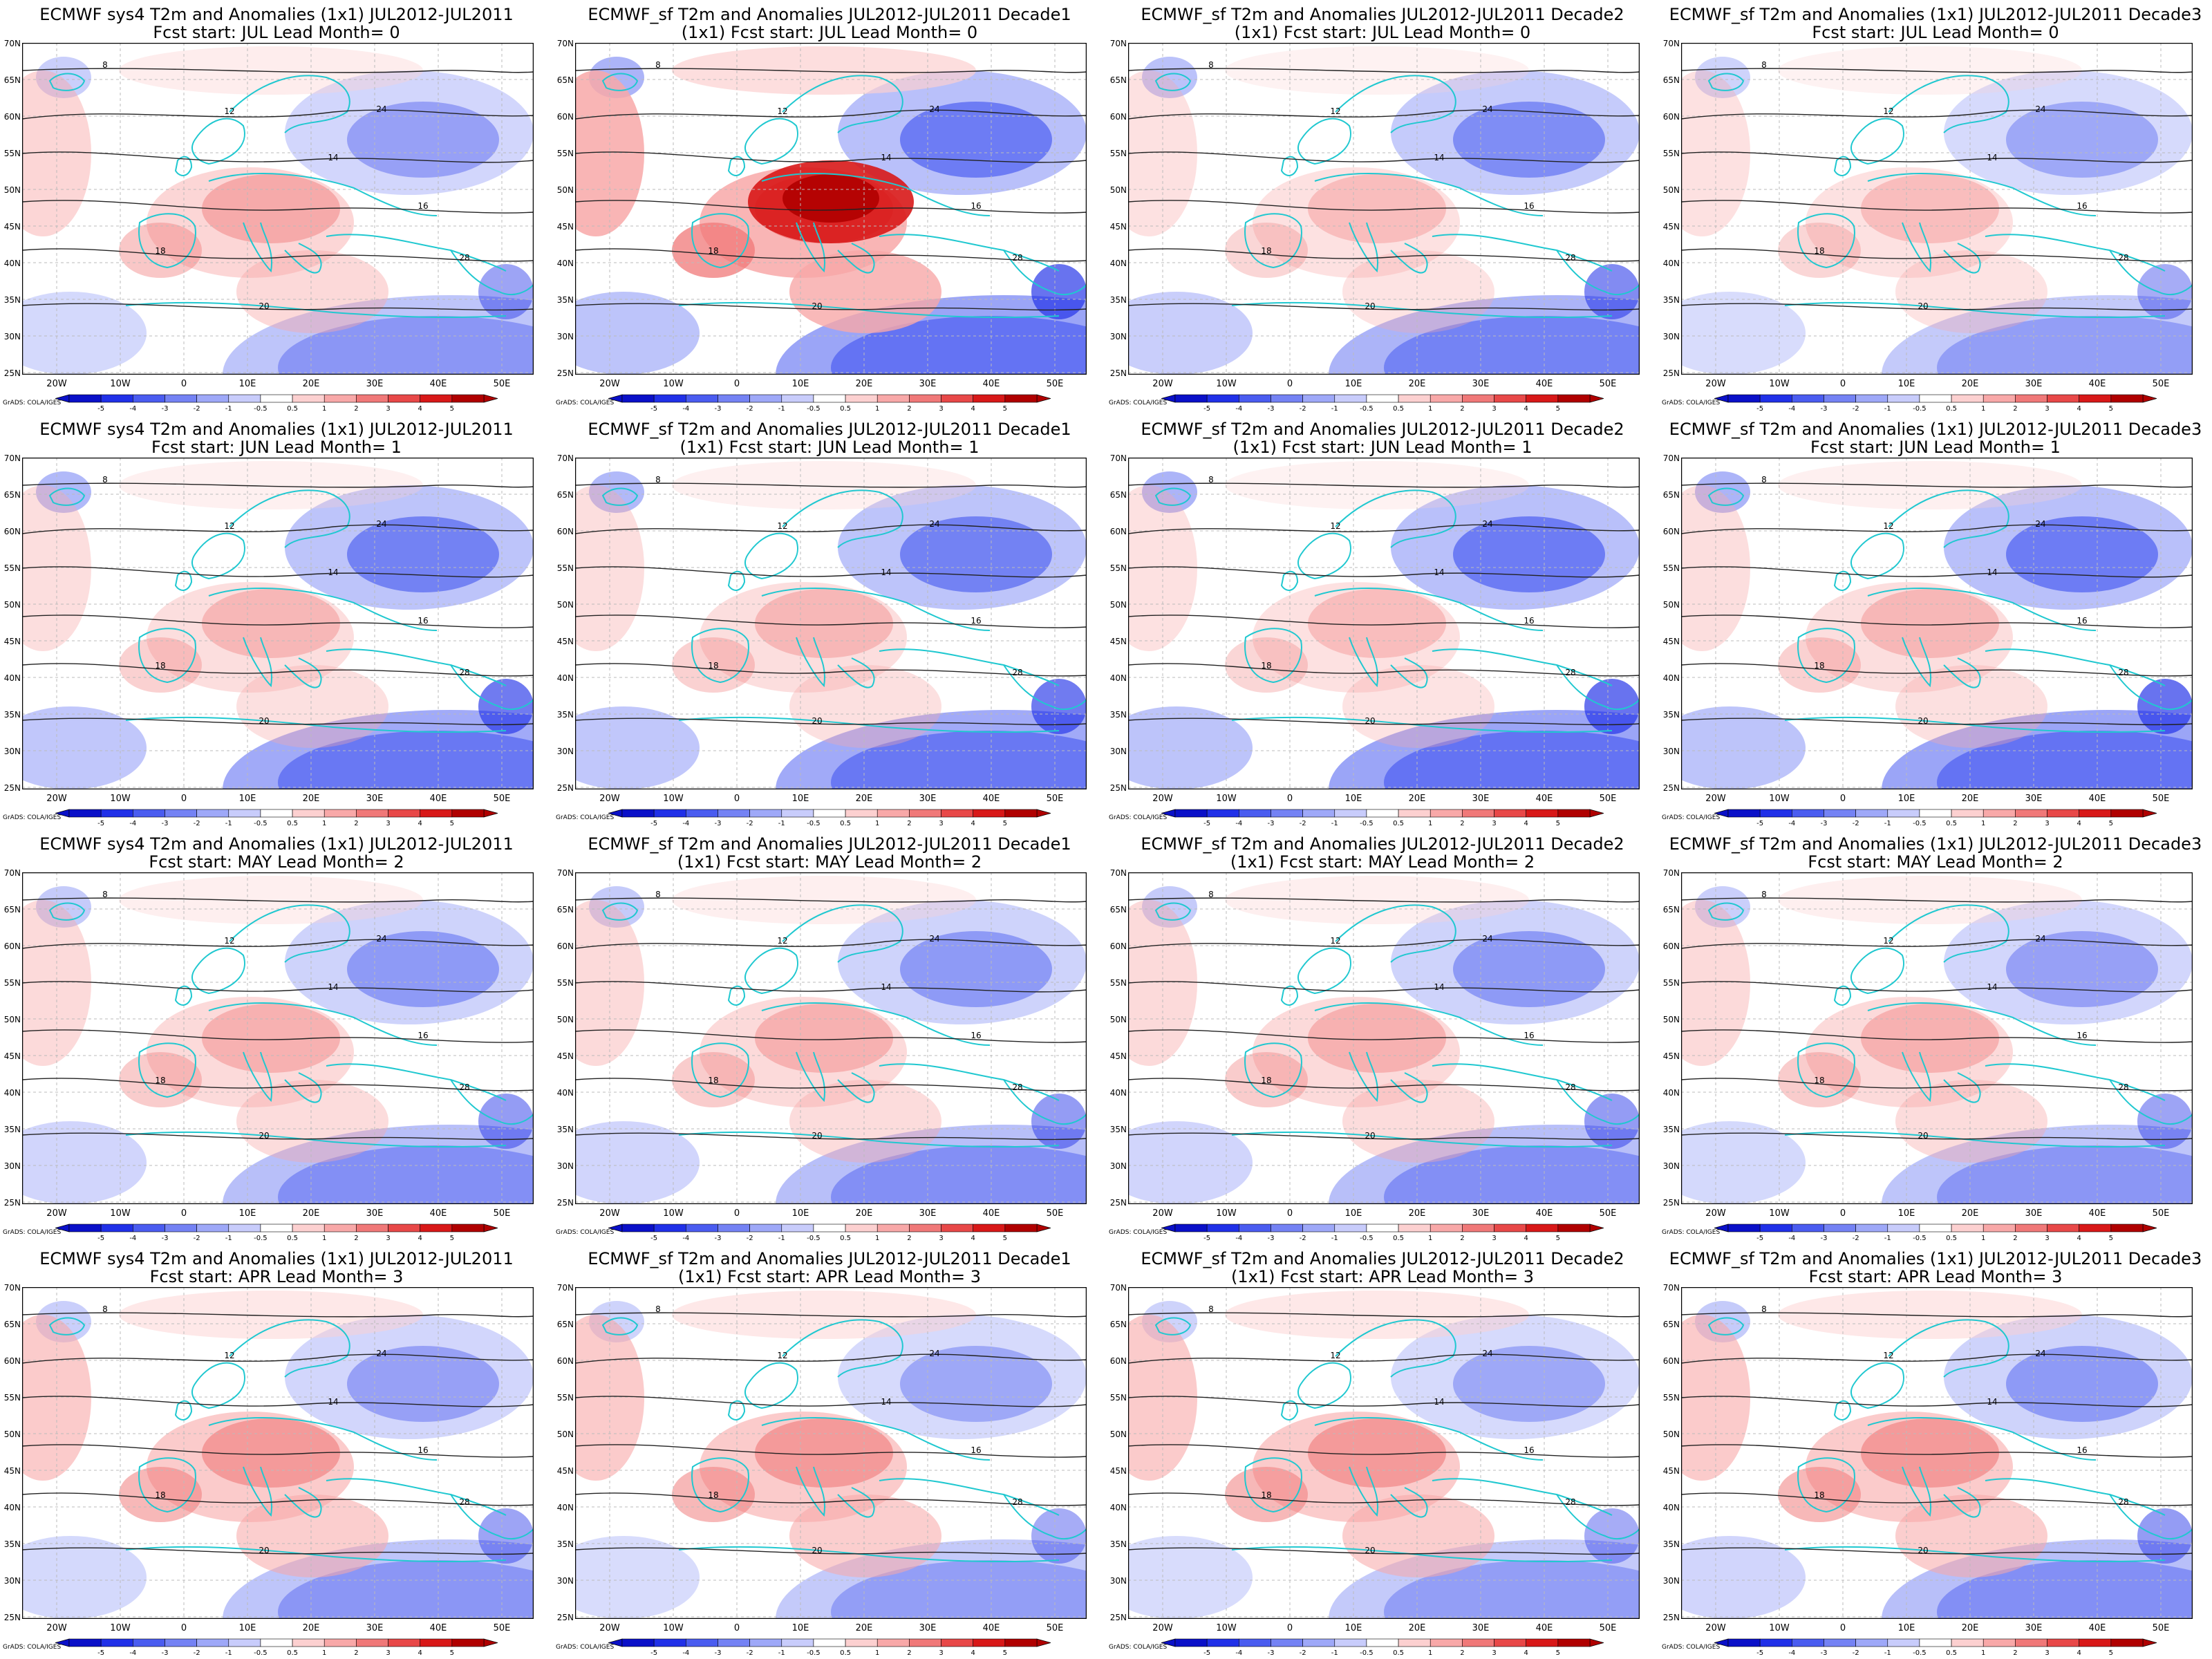 The height and width of the screenshot is (1659, 2212). What do you see at coordinates (1612, 706) in the screenshot?
I see `cold-anomaly-caucasus` at bounding box center [1612, 706].